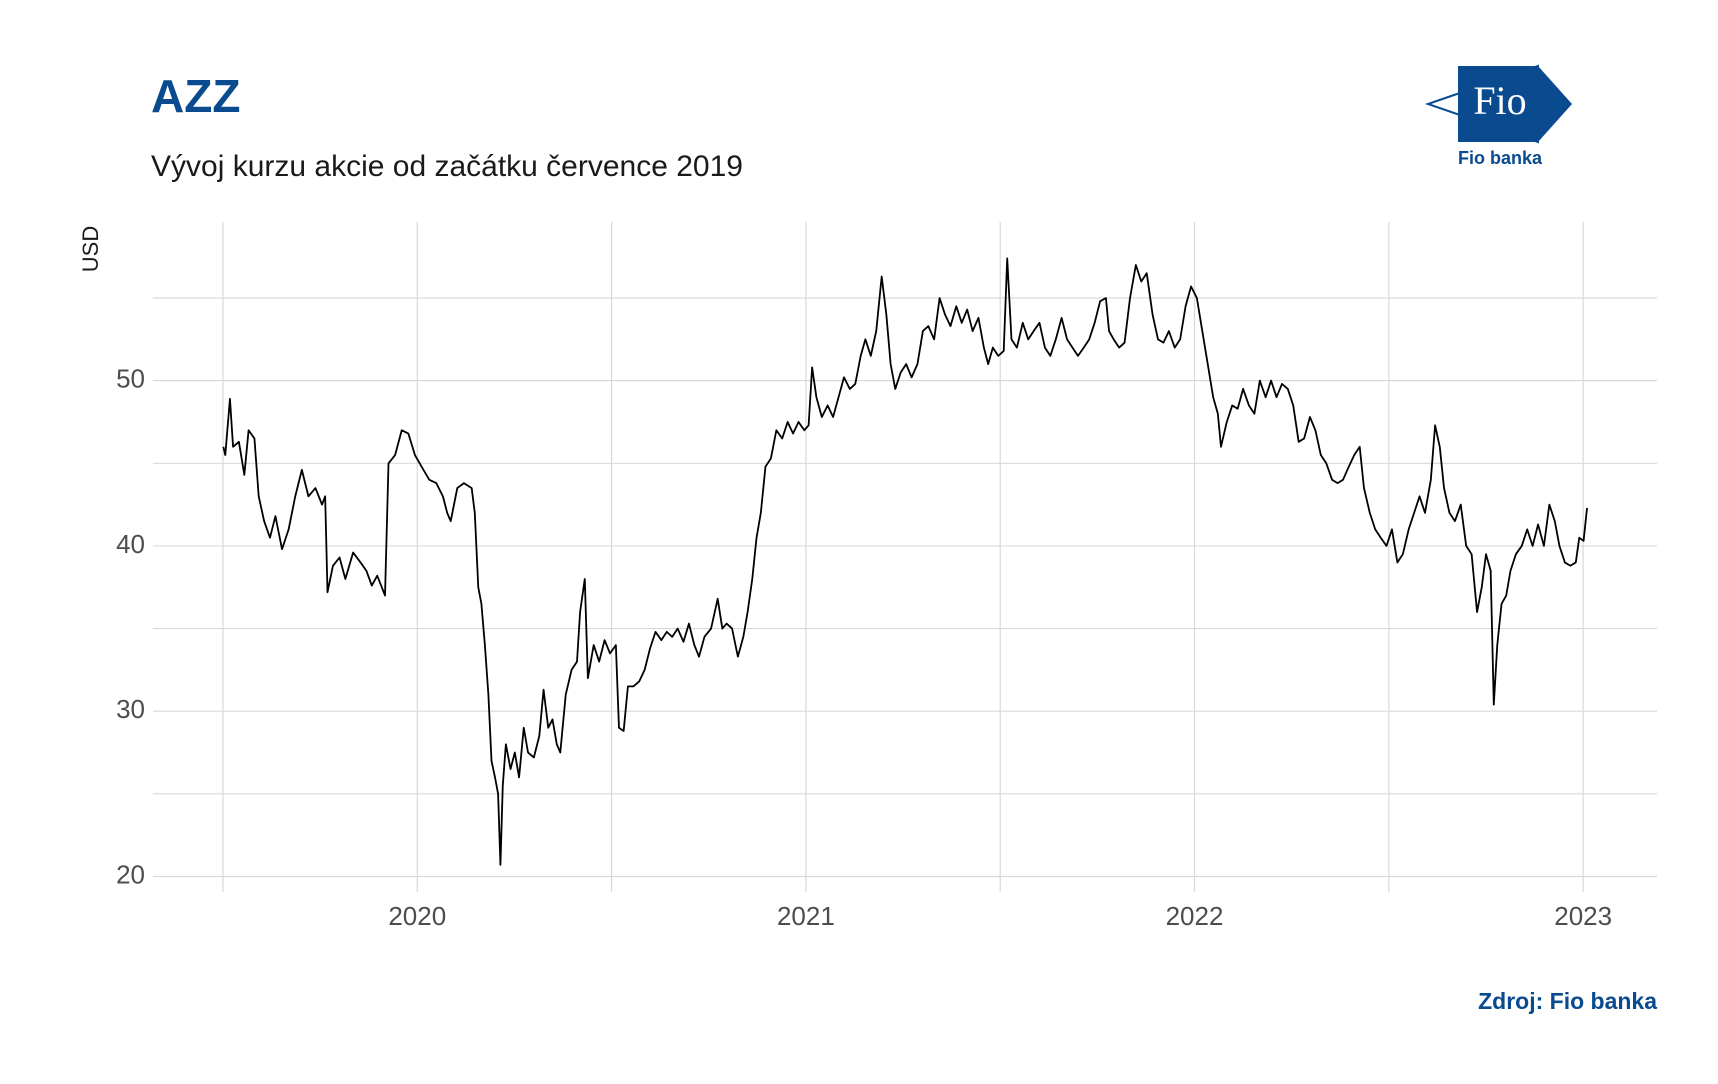  I want to click on logo: Fio Fio banka, so click(1498, 116).